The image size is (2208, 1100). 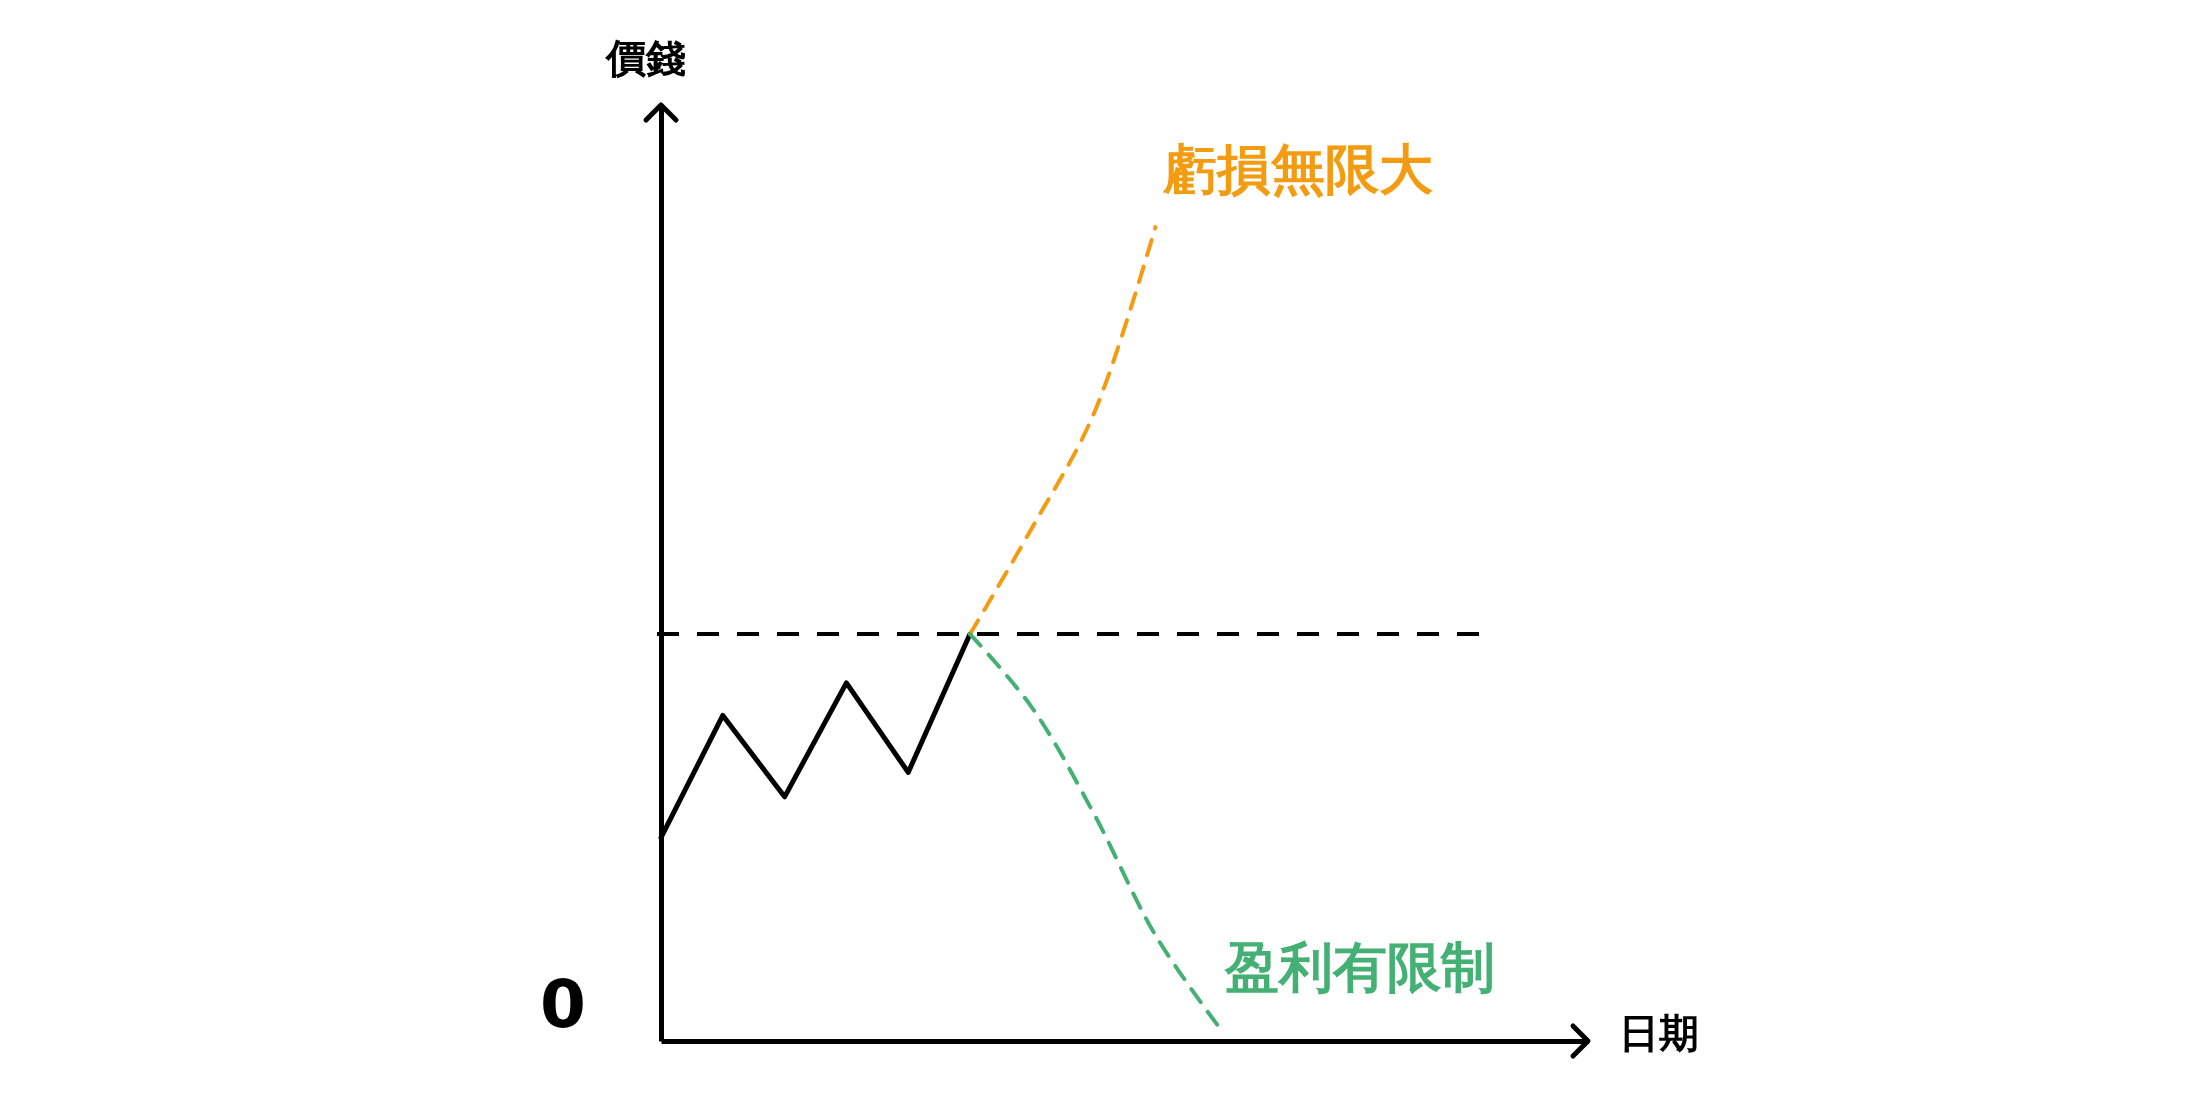 What do you see at coordinates (1298, 170) in the screenshot?
I see `series-label: 虧損無限大` at bounding box center [1298, 170].